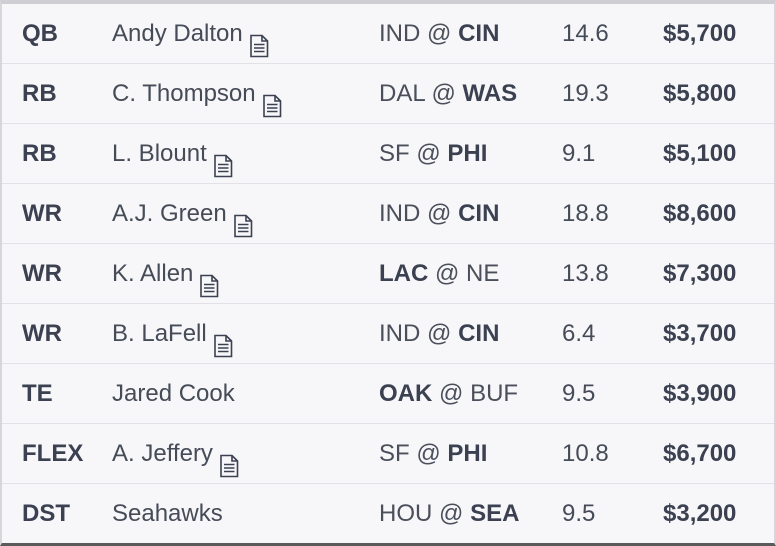 The width and height of the screenshot is (776, 546). I want to click on player-cell: Seahawks, so click(167, 514).